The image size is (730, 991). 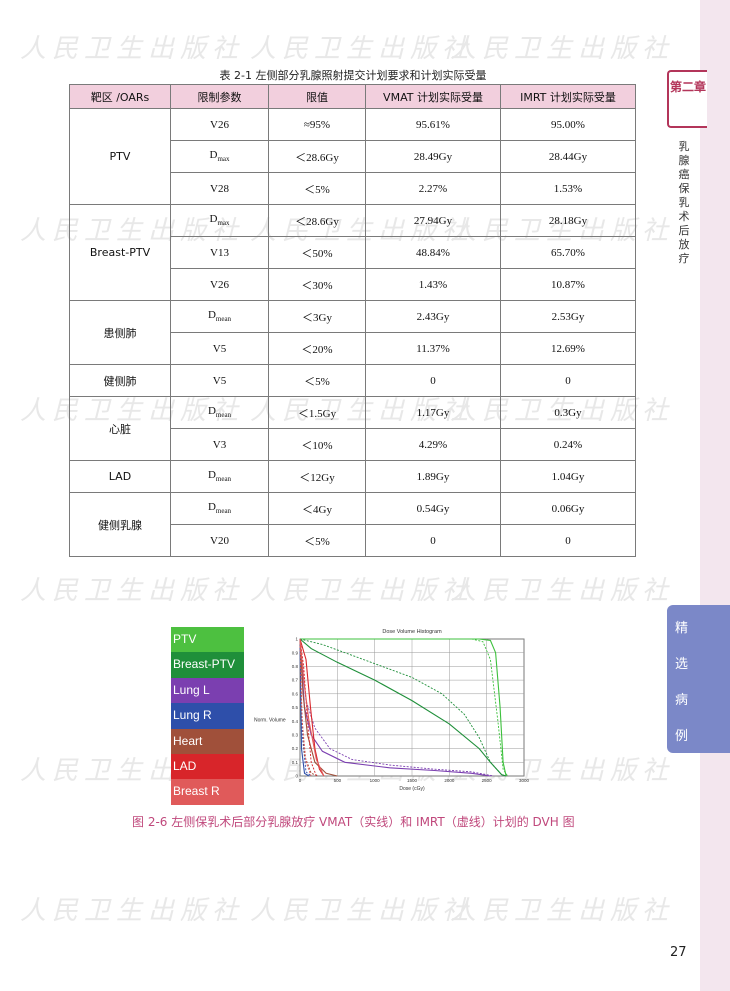 I want to click on group-name-cell: 健侧乳腺, so click(x=120, y=524).